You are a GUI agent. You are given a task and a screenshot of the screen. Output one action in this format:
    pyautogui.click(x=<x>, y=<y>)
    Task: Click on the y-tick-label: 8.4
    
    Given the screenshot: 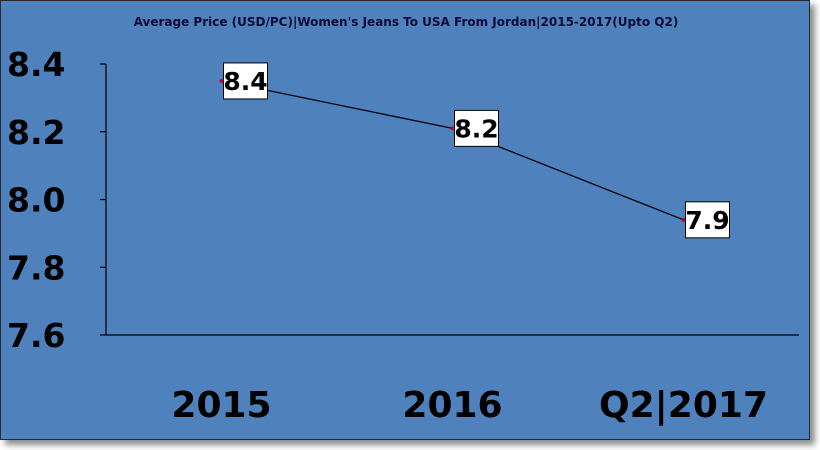 What is the action you would take?
    pyautogui.click(x=36, y=64)
    